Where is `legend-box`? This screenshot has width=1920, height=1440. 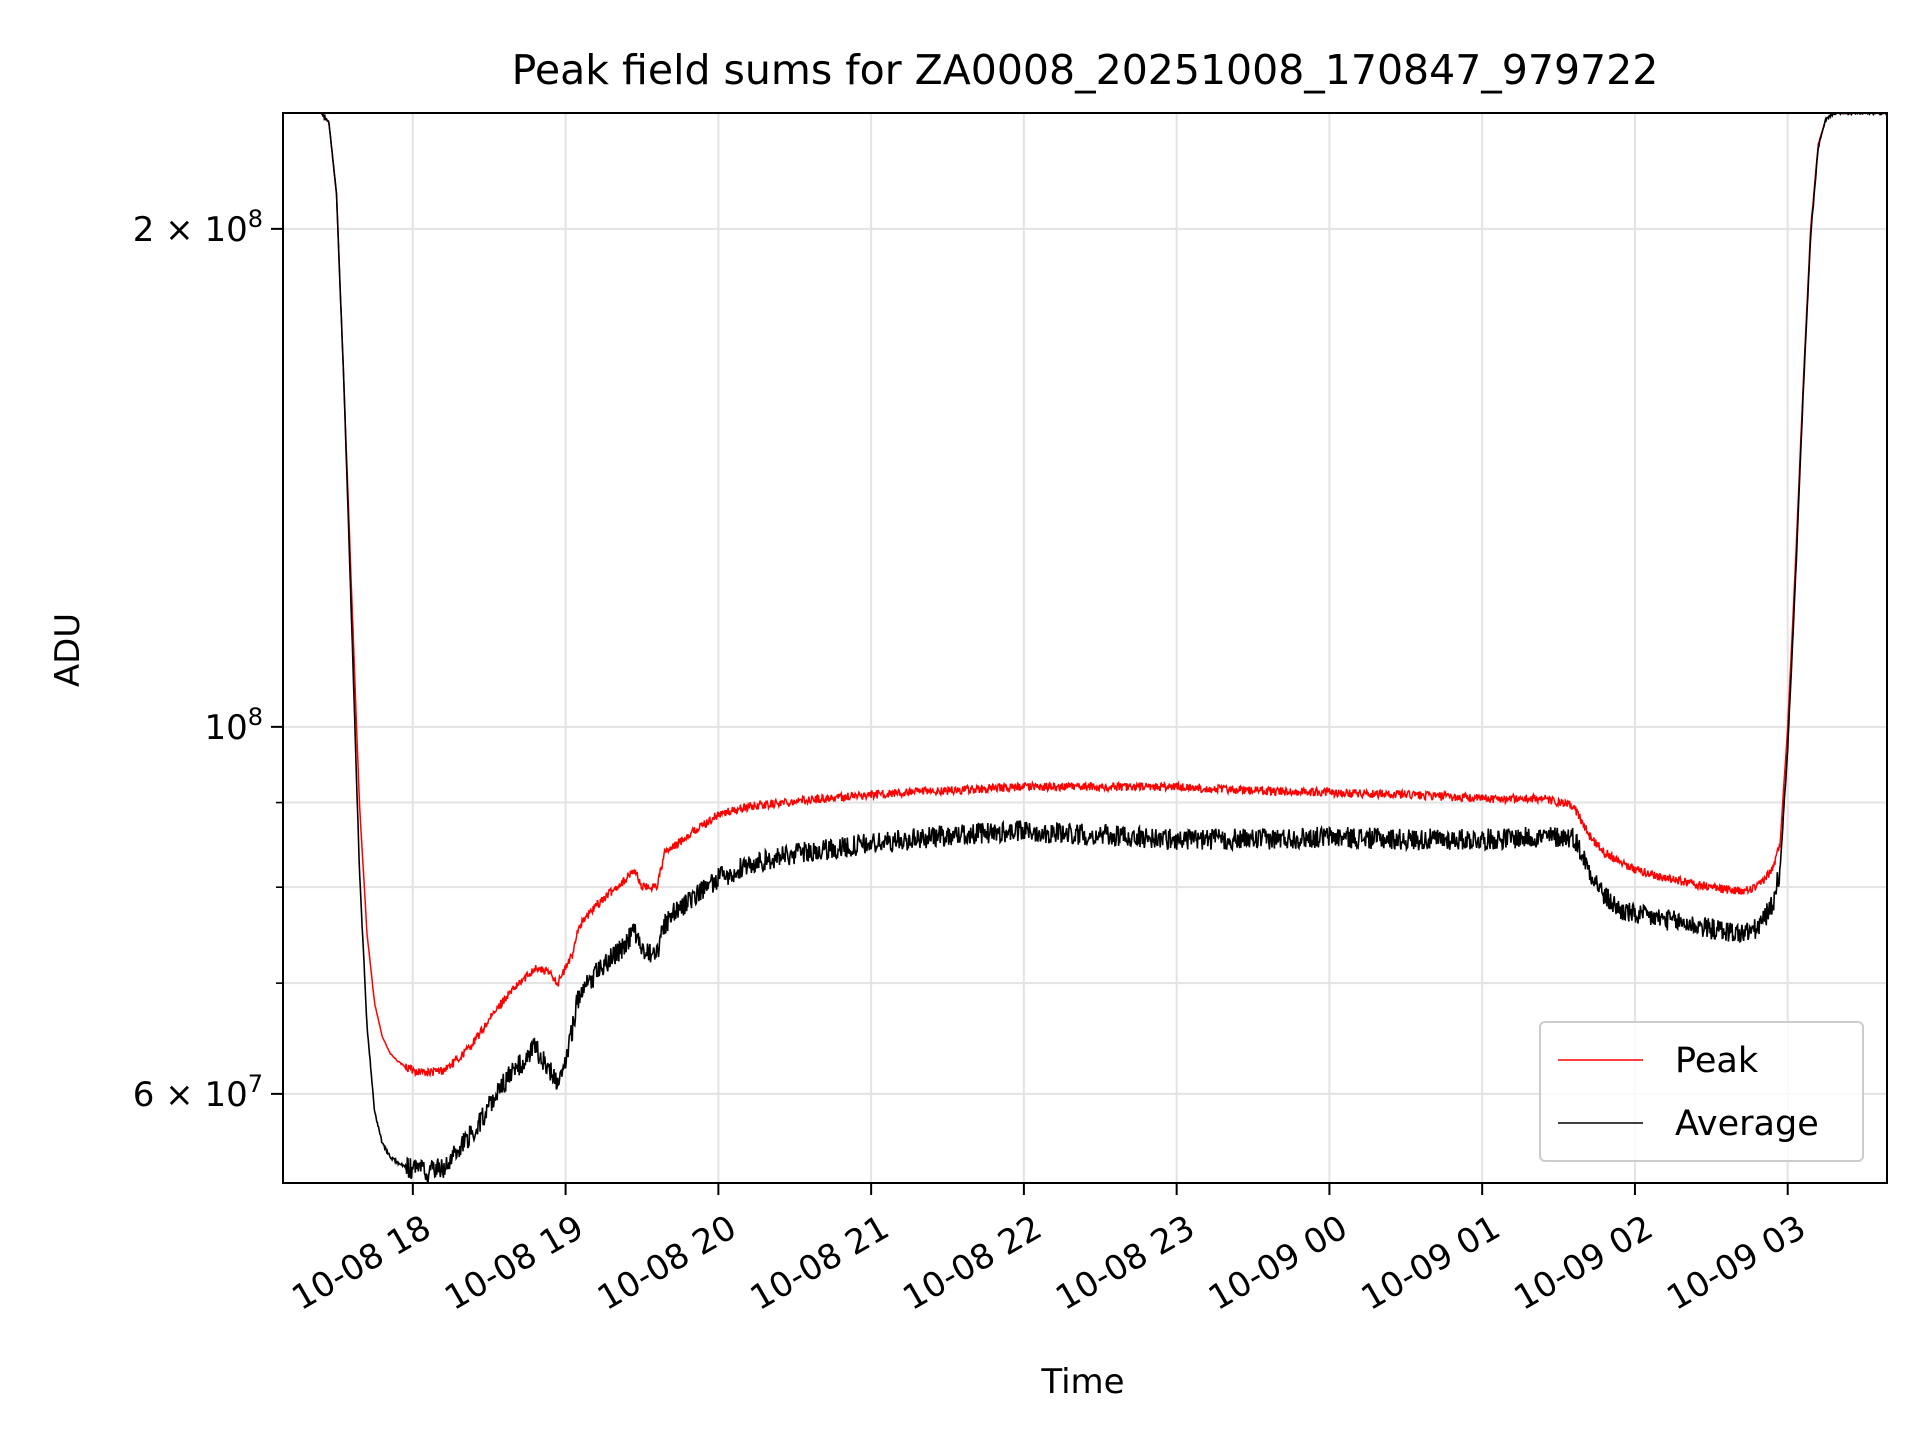 legend-box is located at coordinates (1701, 1091).